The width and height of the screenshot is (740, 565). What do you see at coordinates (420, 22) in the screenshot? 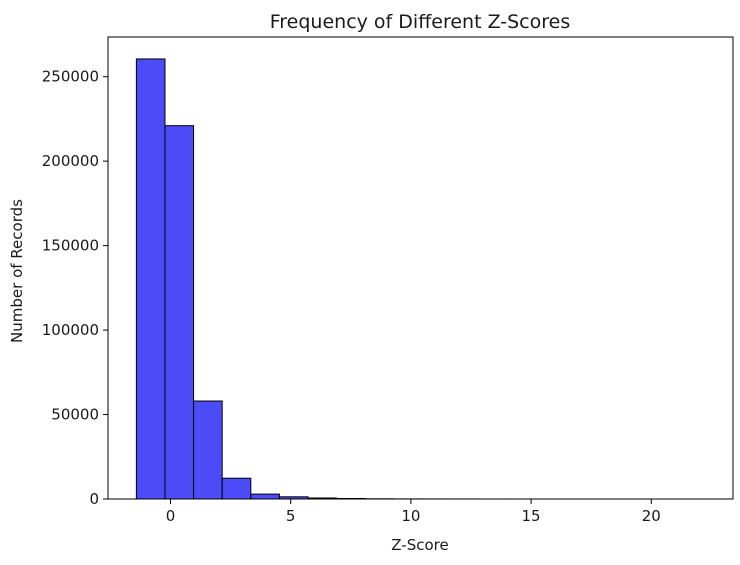
I see `chart-title: Frequency of Different Z-Scores` at bounding box center [420, 22].